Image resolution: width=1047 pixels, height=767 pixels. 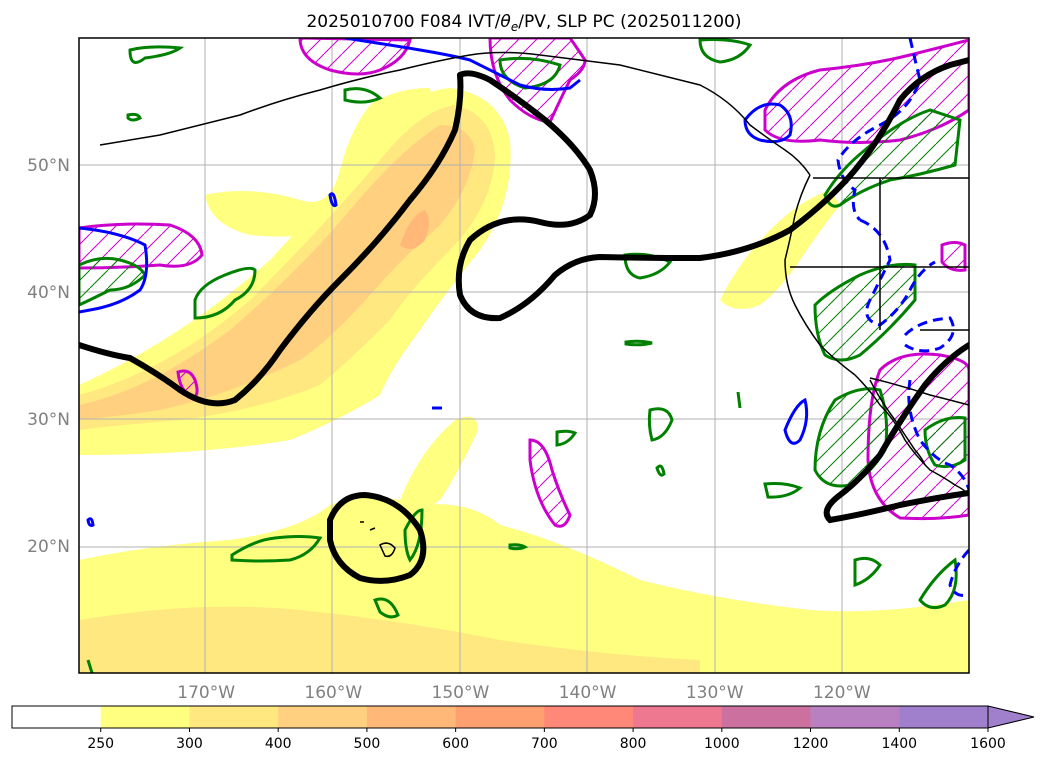 What do you see at coordinates (333, 693) in the screenshot?
I see `lon-tick-label: 160°W` at bounding box center [333, 693].